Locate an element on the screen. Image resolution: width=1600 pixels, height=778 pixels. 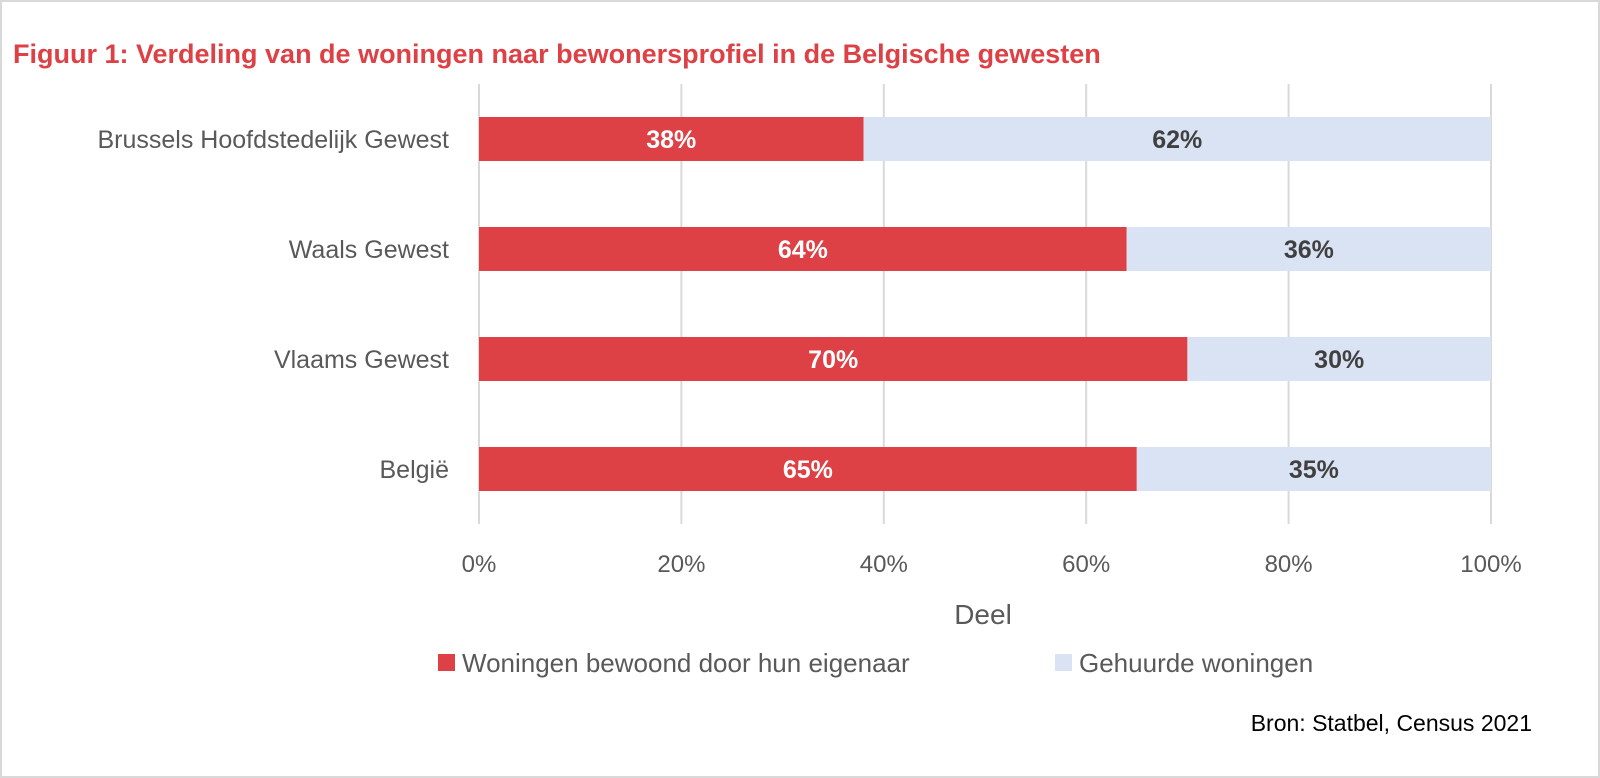
data-label: 30% is located at coordinates (1339, 360).